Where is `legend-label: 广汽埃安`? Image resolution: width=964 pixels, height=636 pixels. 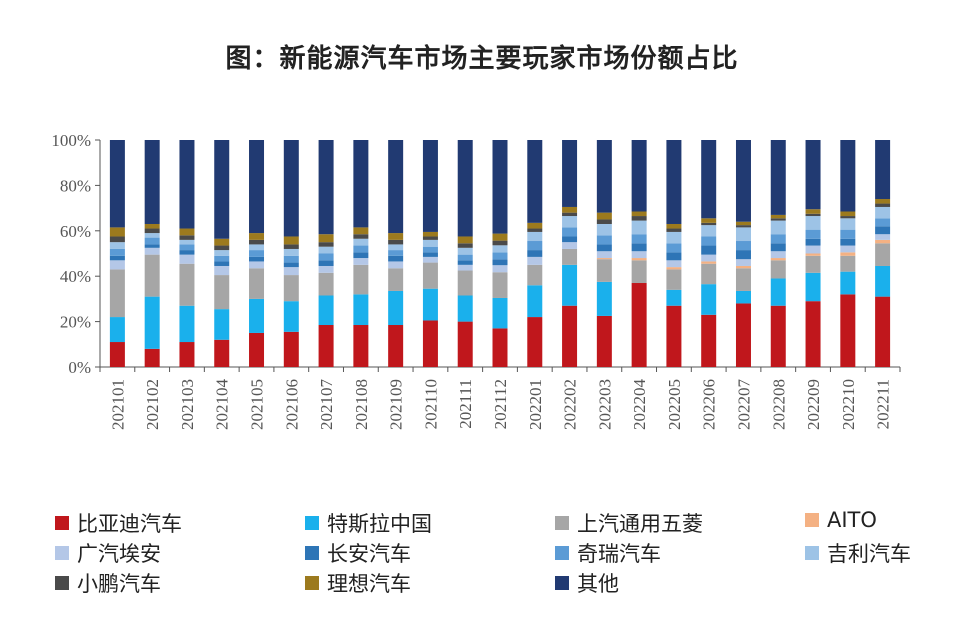 legend-label: 广汽埃安 is located at coordinates (119, 554).